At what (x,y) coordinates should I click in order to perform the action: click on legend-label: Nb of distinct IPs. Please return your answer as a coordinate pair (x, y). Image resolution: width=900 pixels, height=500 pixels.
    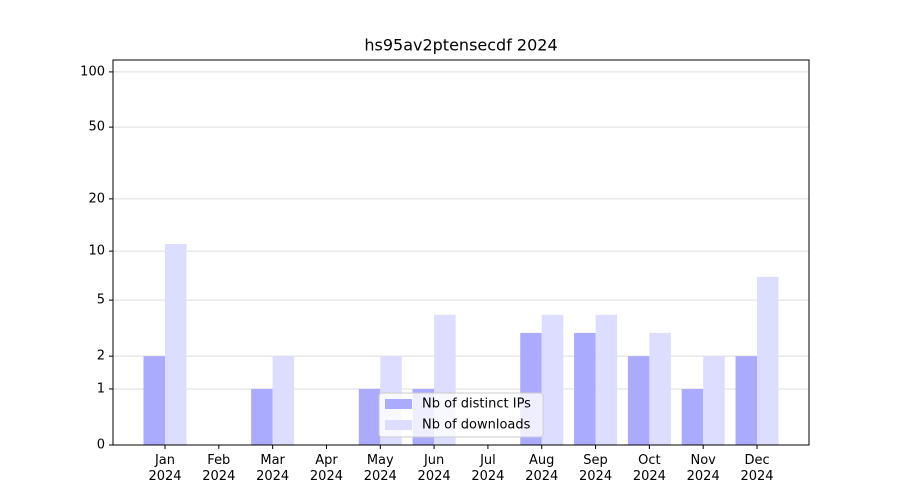
    Looking at the image, I should click on (476, 404).